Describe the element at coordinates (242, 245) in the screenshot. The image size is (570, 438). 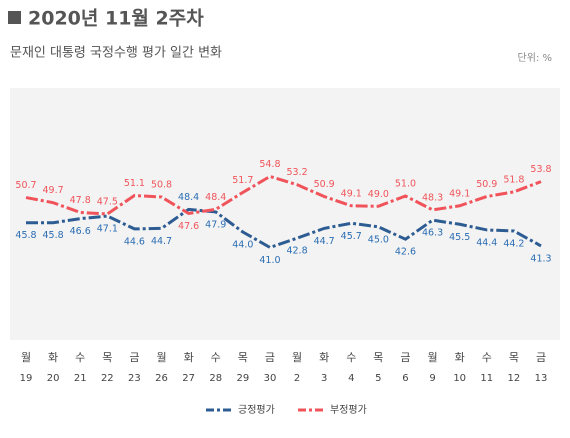
I see `data-label: 44.0` at that location.